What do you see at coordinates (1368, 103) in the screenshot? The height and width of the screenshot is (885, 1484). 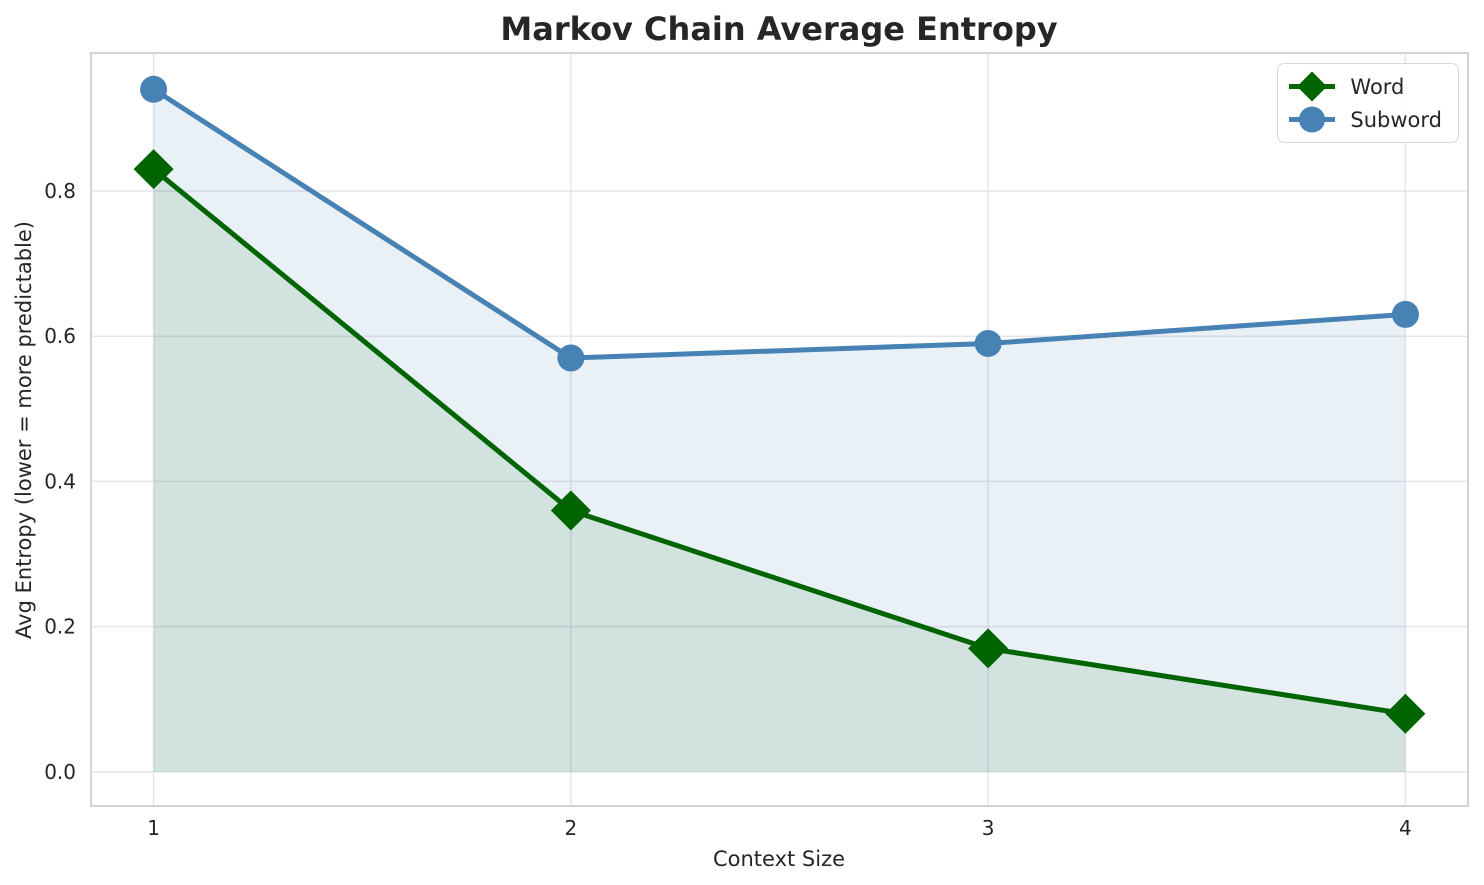 I see `legend: Word Subword` at bounding box center [1368, 103].